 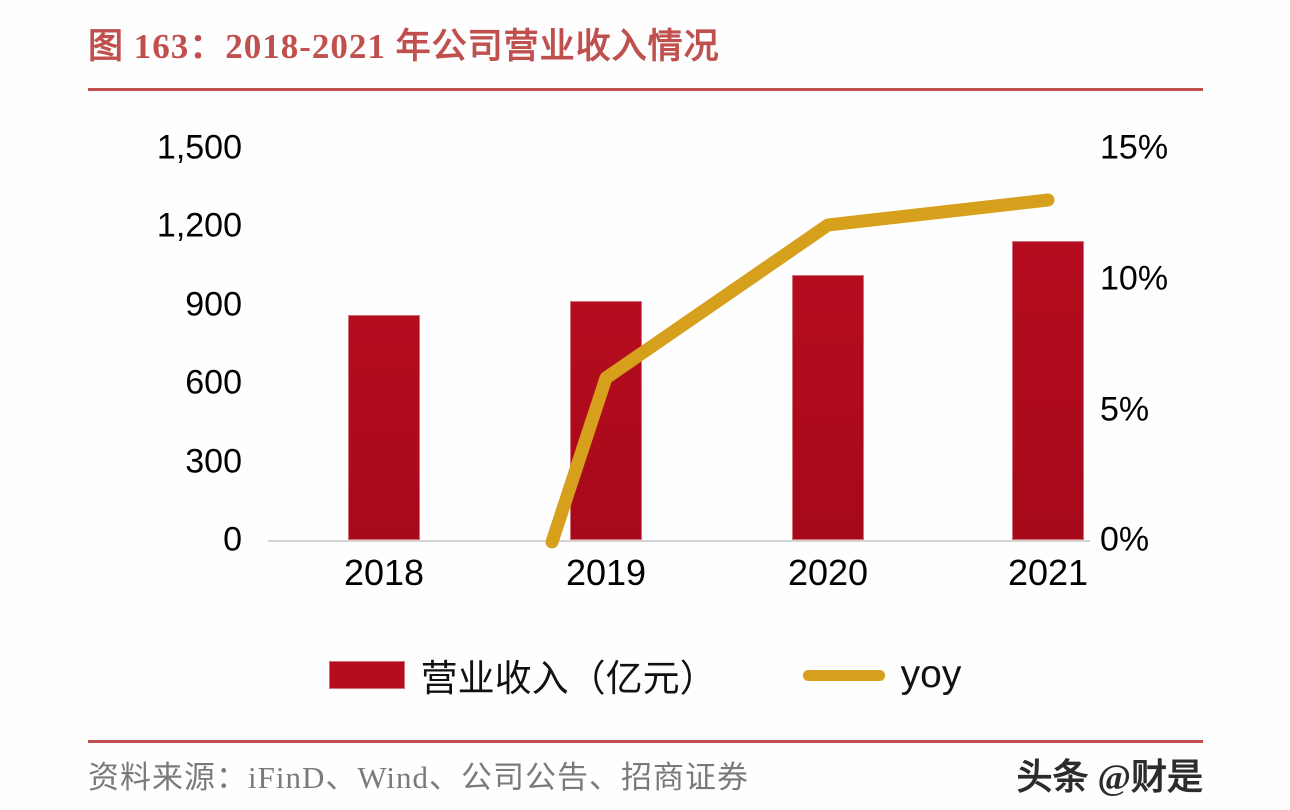 I want to click on legend-label-revenue: 营业收入（亿元）, so click(x=568, y=679).